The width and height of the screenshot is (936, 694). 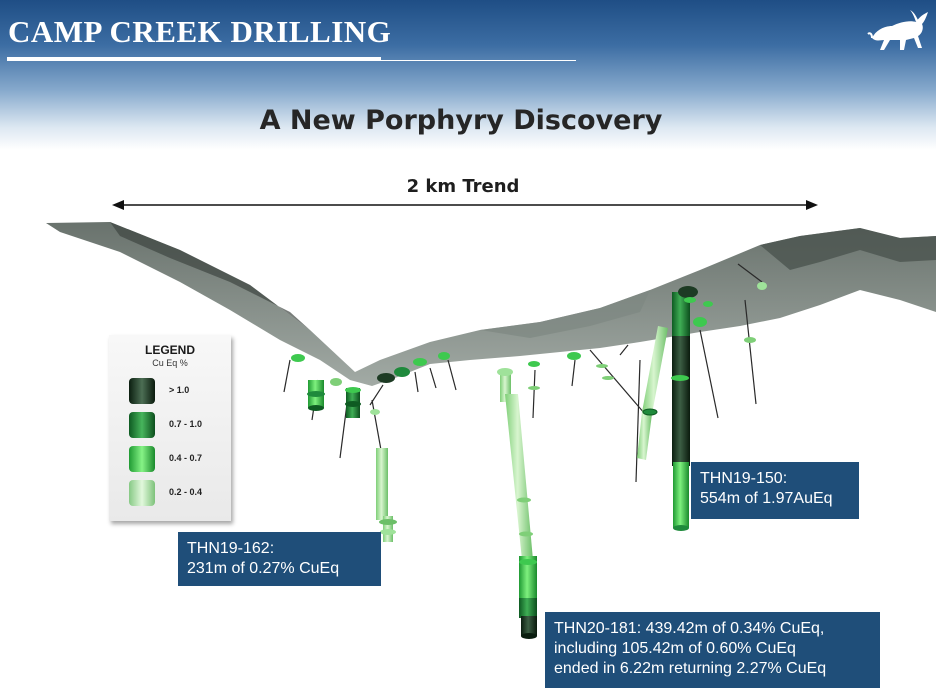 What do you see at coordinates (461, 120) in the screenshot?
I see `slide-title: A New Porphyry Discovery` at bounding box center [461, 120].